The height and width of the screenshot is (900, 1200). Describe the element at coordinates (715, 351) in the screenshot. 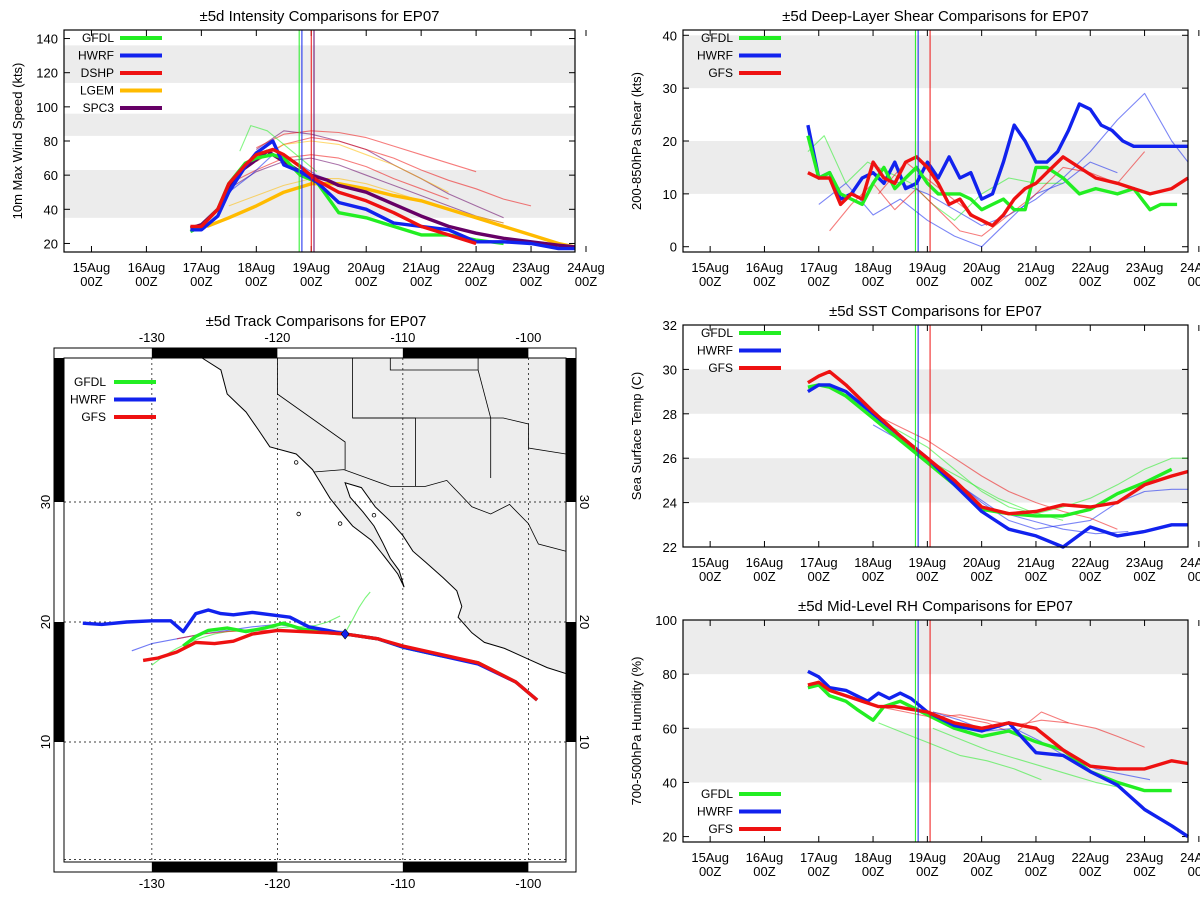

I see `sst-legend-label-hwrf: HWRF` at that location.